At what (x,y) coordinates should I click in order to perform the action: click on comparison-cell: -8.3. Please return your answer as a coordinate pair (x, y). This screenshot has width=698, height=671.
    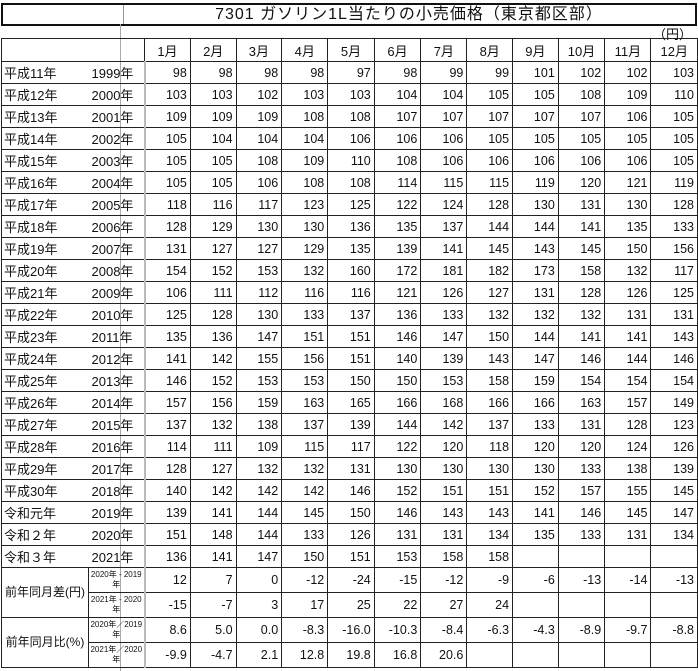
    Looking at the image, I should click on (305, 630).